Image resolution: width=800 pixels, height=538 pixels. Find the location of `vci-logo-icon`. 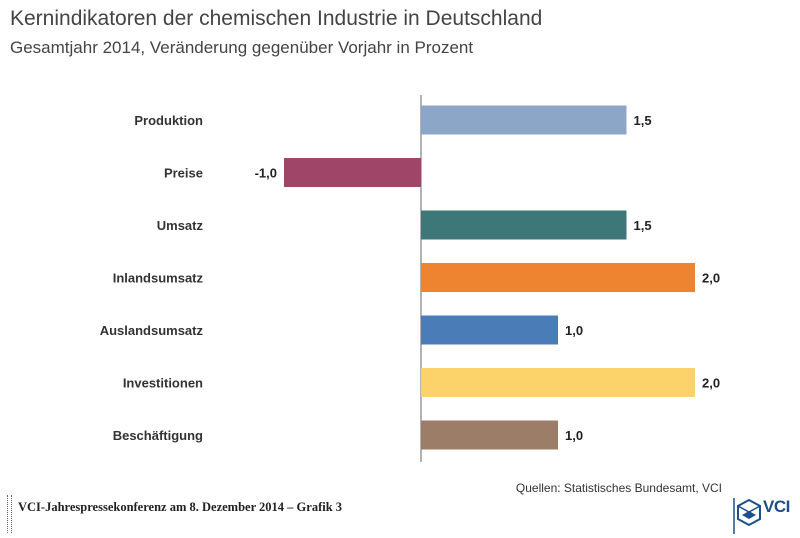

vci-logo-icon is located at coordinates (747, 516).